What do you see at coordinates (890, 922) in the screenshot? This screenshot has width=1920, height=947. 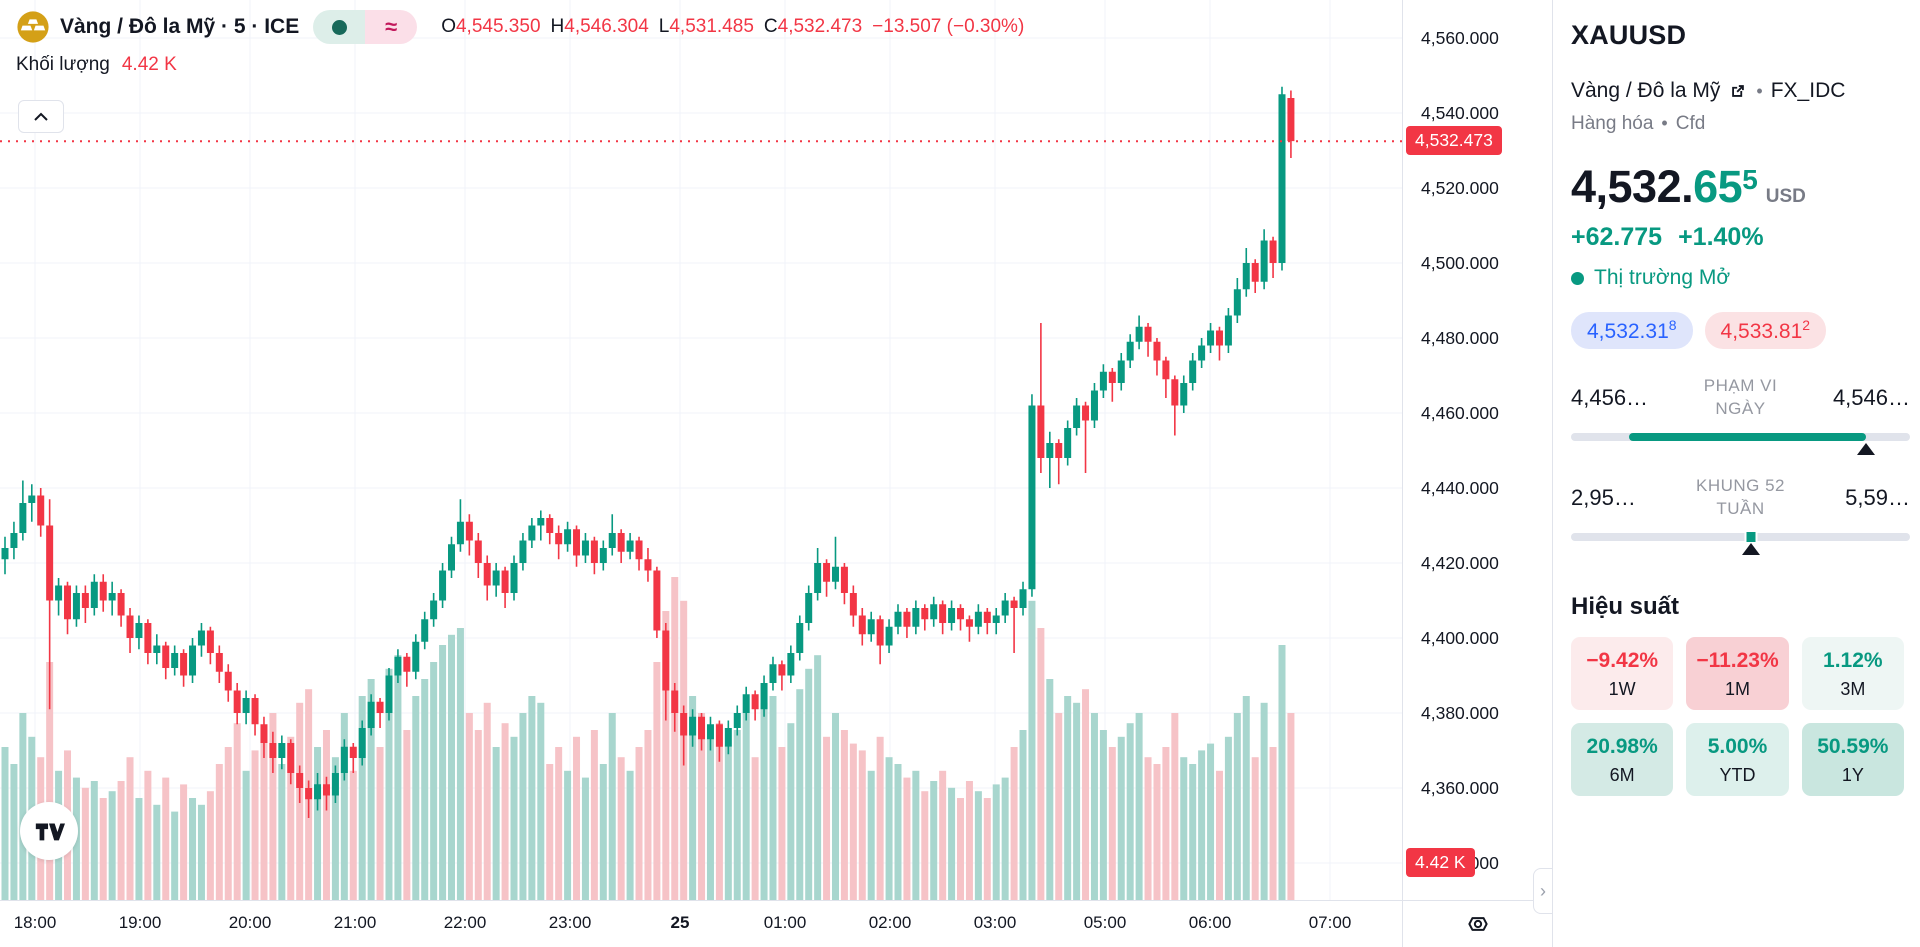 I see `time-axis-label: 02:00` at bounding box center [890, 922].